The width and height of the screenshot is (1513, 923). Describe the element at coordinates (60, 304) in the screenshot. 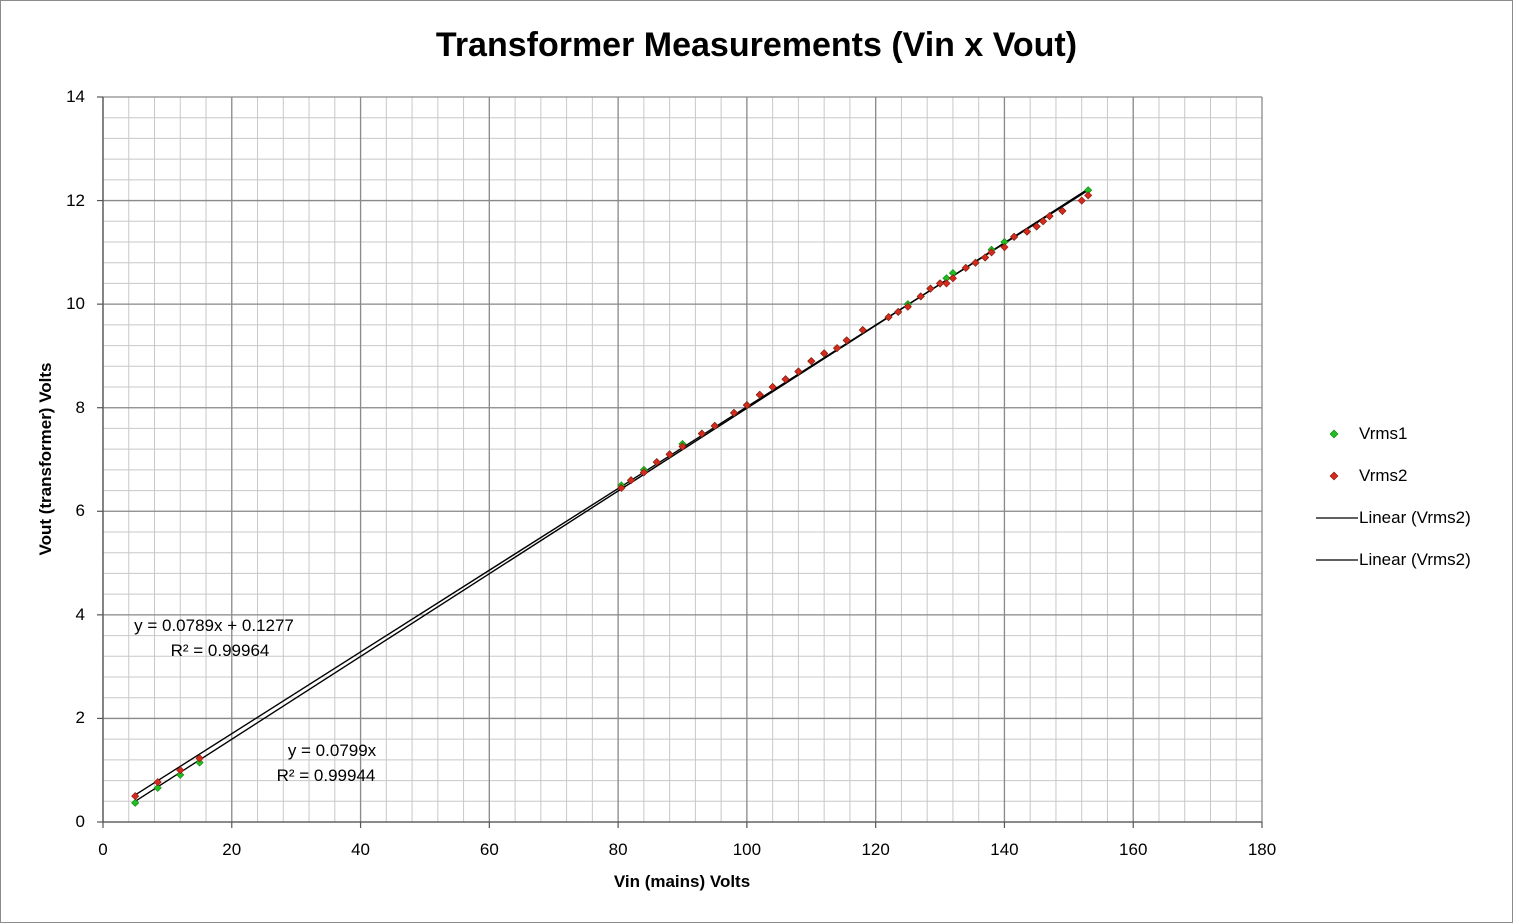

I see `y-tick-label: 10` at that location.